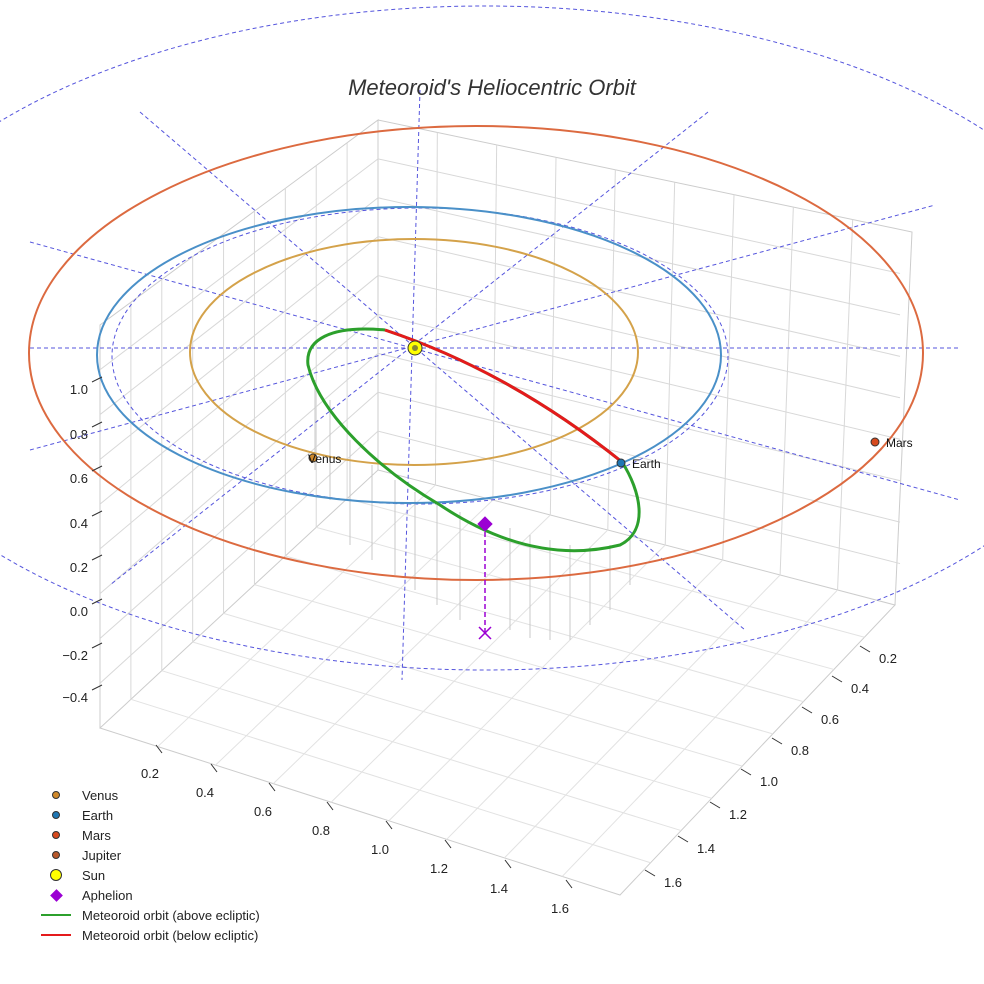 The image size is (984, 984). What do you see at coordinates (899, 443) in the screenshot?
I see `mars-label: Mars` at bounding box center [899, 443].